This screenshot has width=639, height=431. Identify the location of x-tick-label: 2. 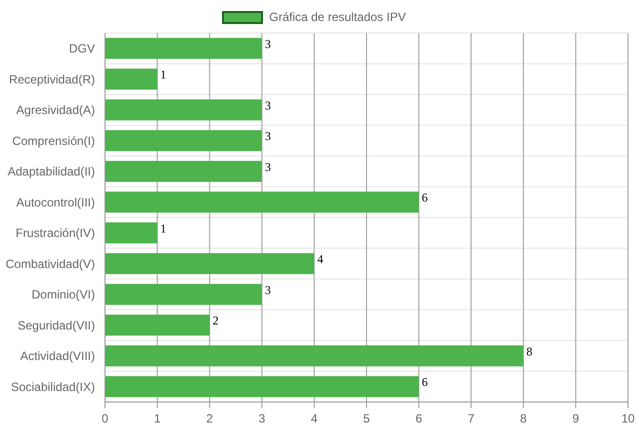
(210, 419).